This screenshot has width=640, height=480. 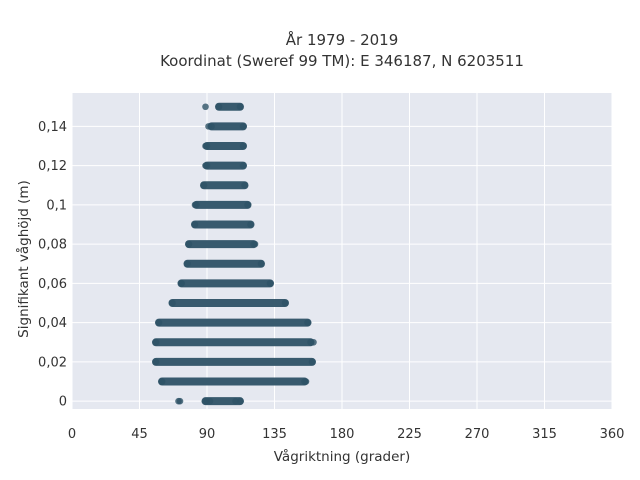 What do you see at coordinates (63, 402) in the screenshot?
I see `y-tick-label: 0` at bounding box center [63, 402].